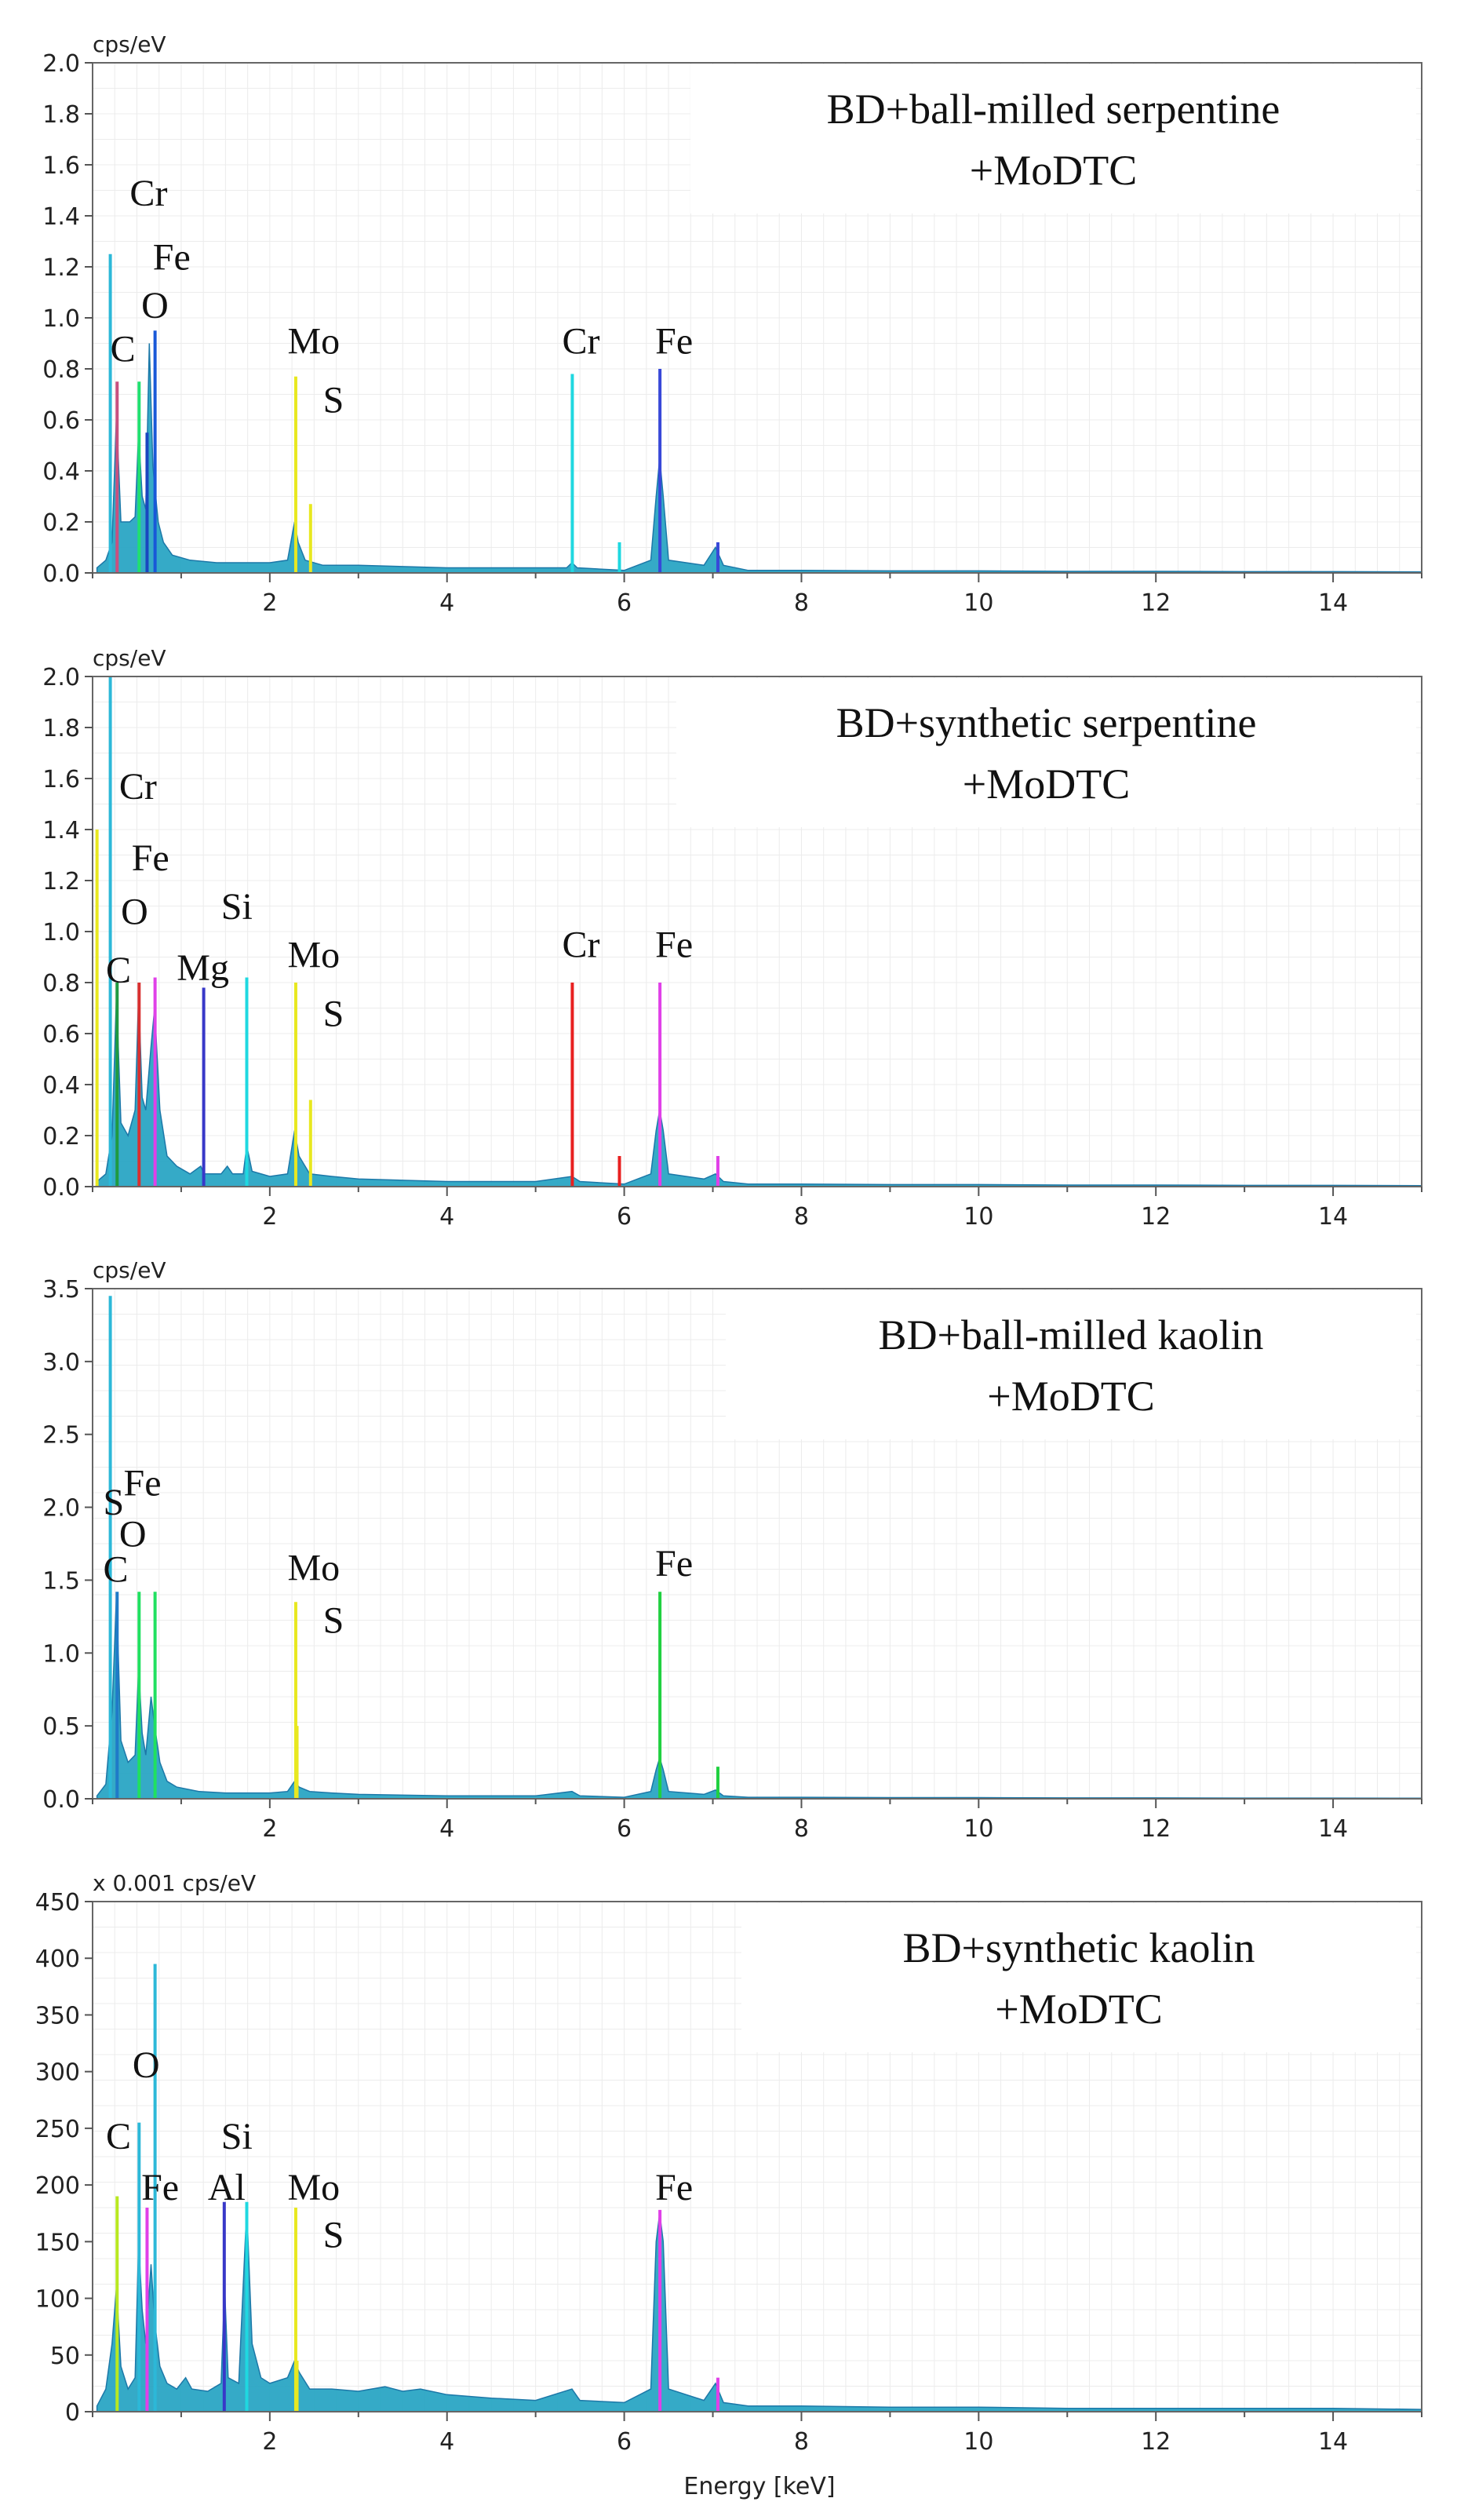 The height and width of the screenshot is (2520, 1457). Describe the element at coordinates (57, 1902) in the screenshot. I see `y-tick-label: 450` at that location.